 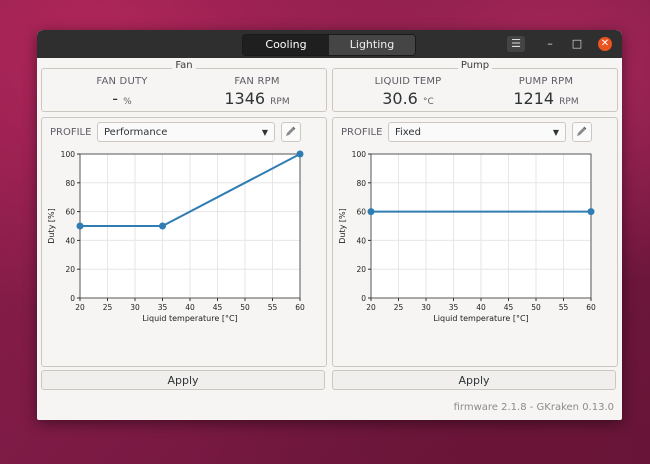 What do you see at coordinates (533, 407) in the screenshot?
I see `version-footer: firmware 2.1.8 - GKraken 0.13.0` at bounding box center [533, 407].